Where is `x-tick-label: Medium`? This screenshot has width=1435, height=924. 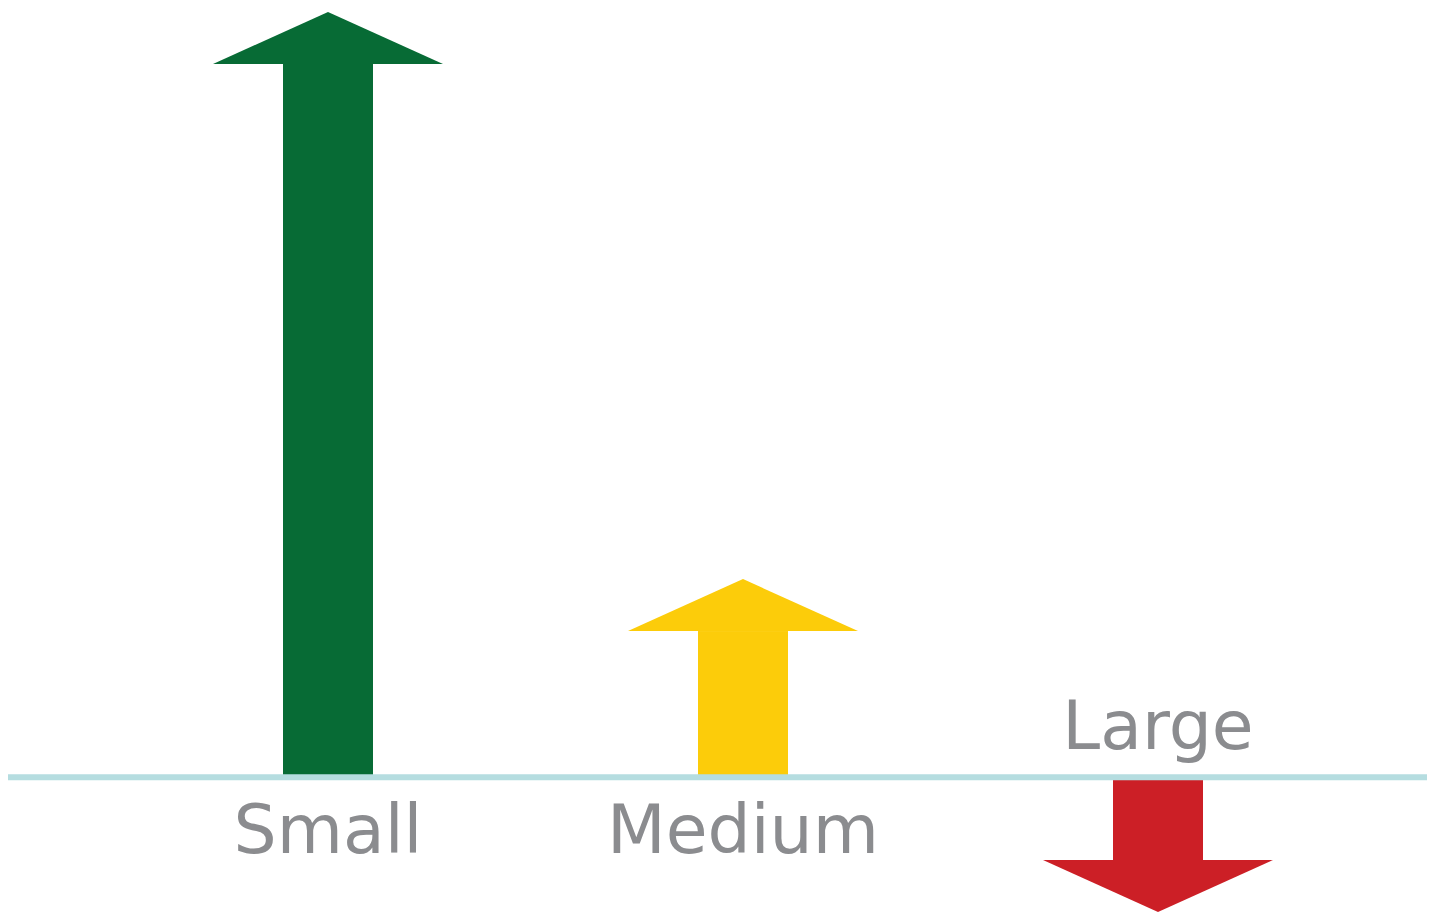
x-tick-label: Medium is located at coordinates (743, 830).